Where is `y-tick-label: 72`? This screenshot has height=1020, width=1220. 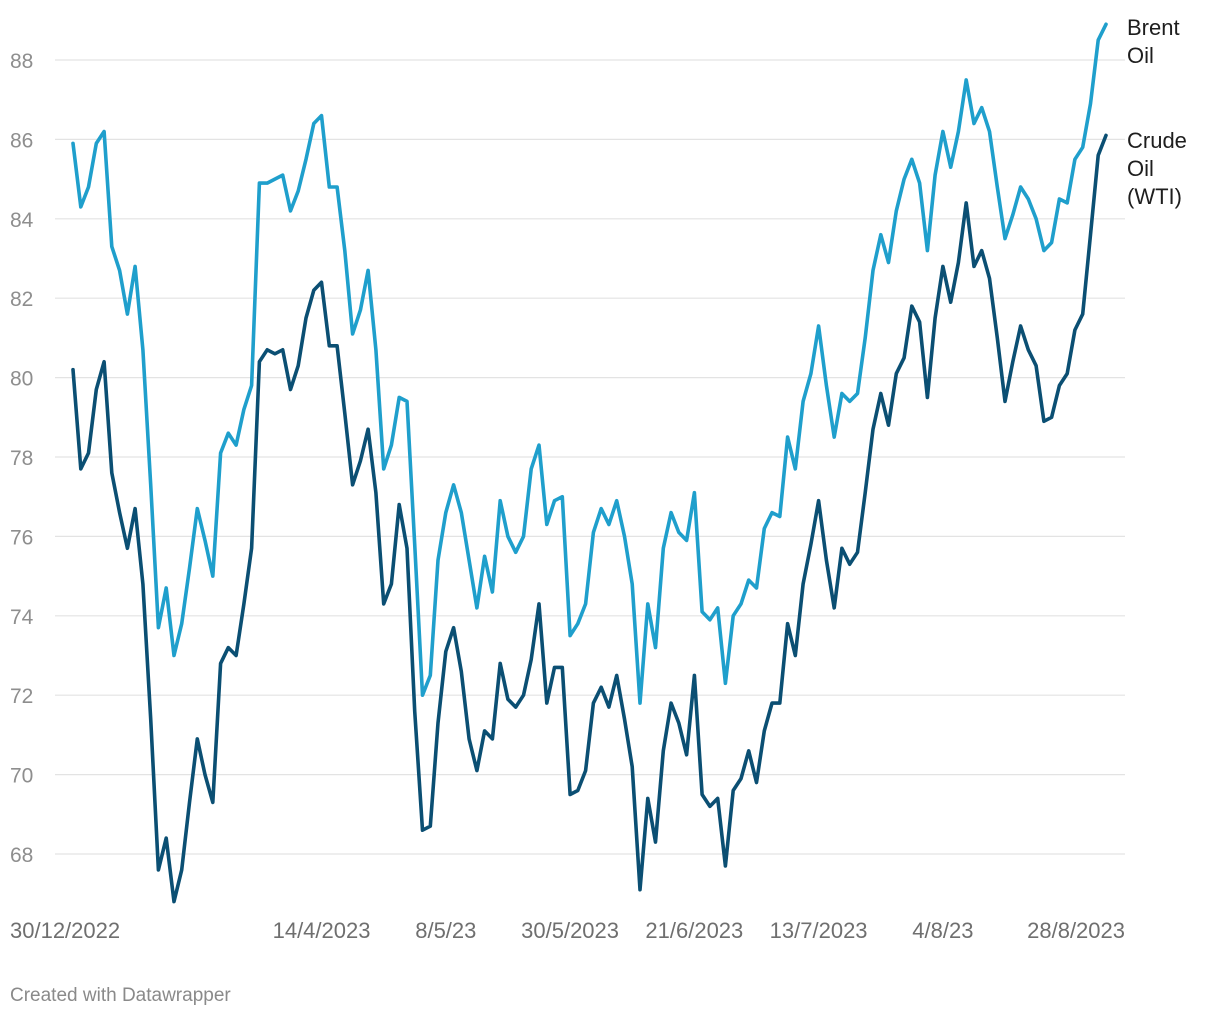
y-tick-label: 72 is located at coordinates (21, 696).